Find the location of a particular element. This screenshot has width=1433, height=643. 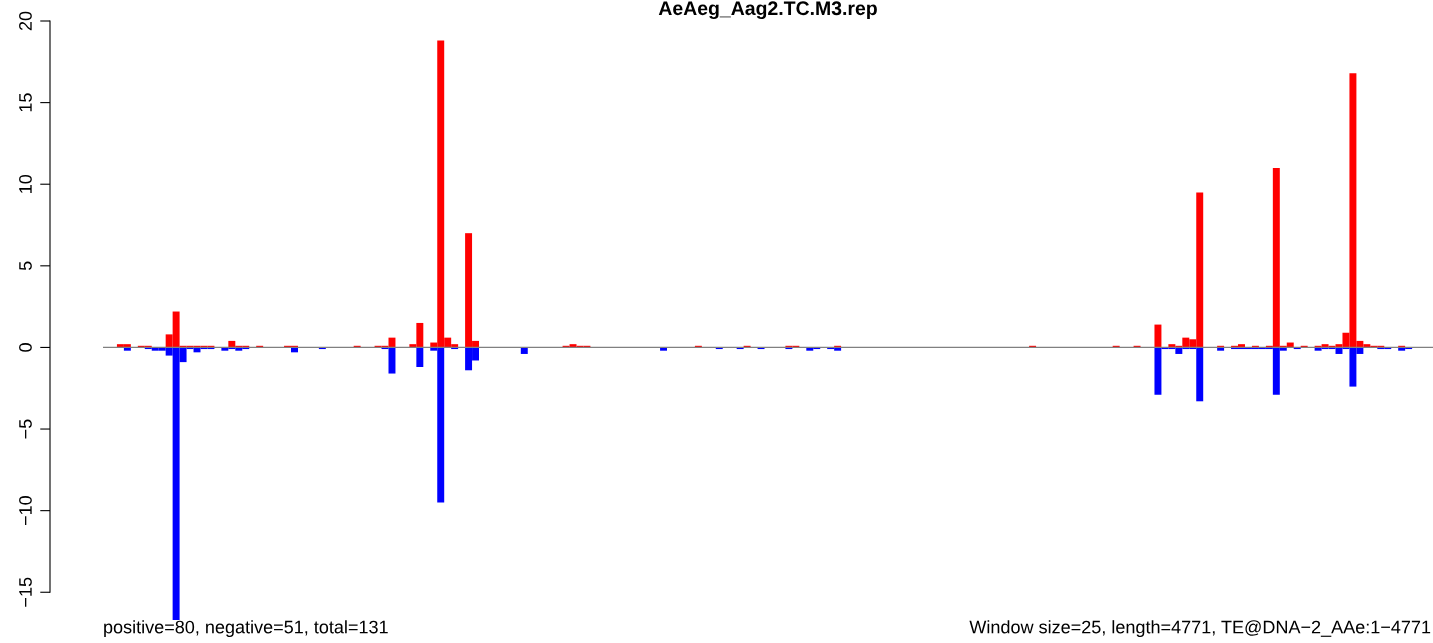

text: Window size=25, length=4771, TE@DNA−2_AAe:1−4771 is located at coordinates (1200, 628).